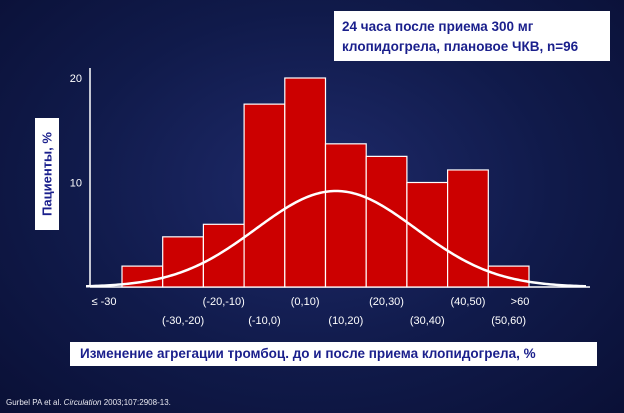  Describe the element at coordinates (427, 321) in the screenshot. I see `x-tick-label: (30,40)` at that location.